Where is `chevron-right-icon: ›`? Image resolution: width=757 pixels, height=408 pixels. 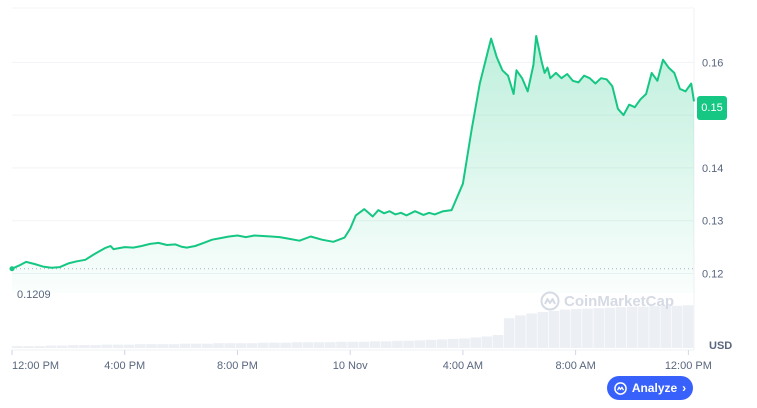
chevron-right-icon: › is located at coordinates (684, 388).